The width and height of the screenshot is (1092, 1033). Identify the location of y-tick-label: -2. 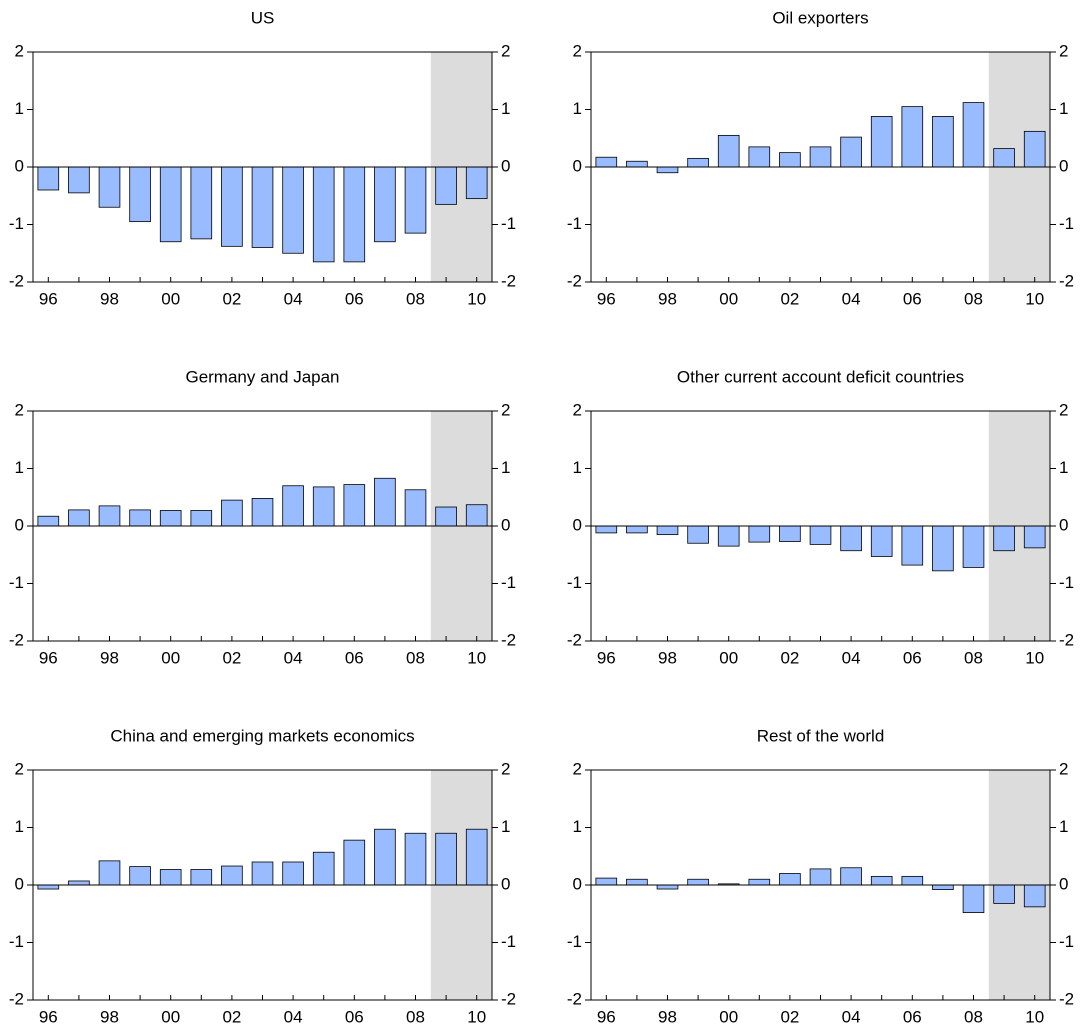
(574, 280).